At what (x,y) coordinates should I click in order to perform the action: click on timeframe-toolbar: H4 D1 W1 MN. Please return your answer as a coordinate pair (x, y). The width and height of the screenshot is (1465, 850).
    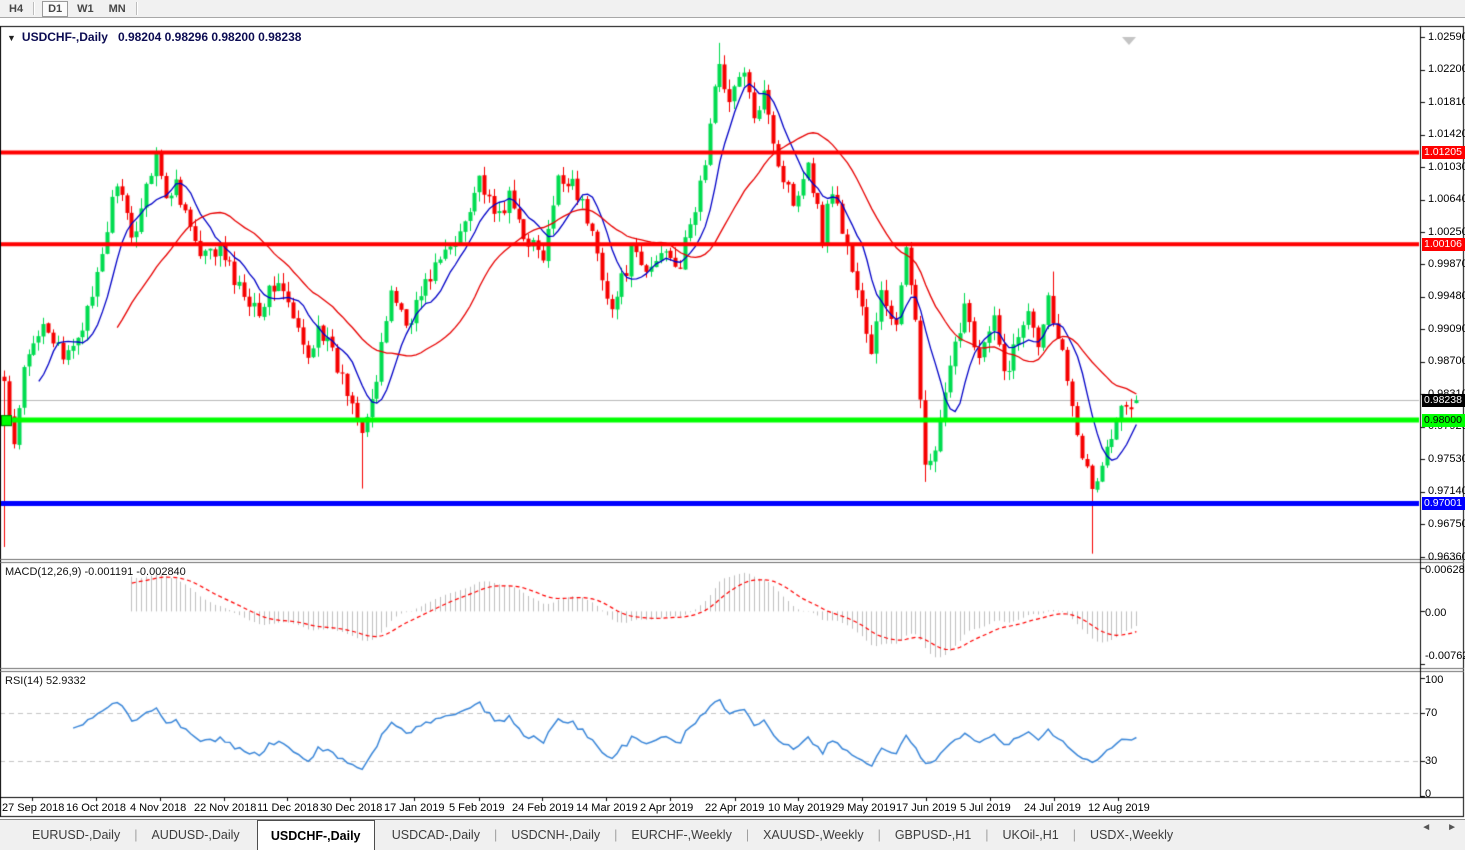
    Looking at the image, I should click on (732, 9).